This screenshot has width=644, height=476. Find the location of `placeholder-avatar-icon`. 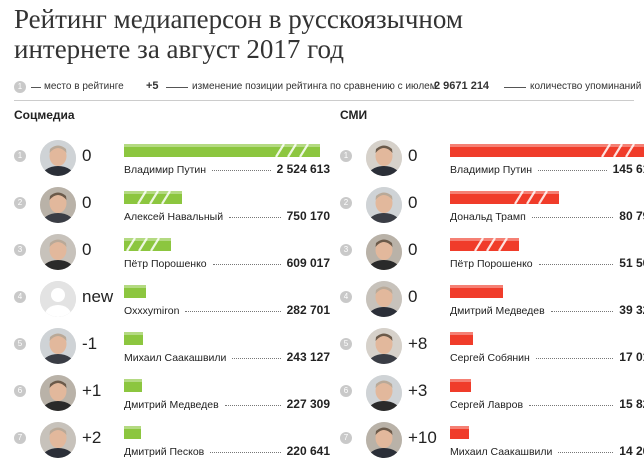

placeholder-avatar-icon is located at coordinates (58, 299).